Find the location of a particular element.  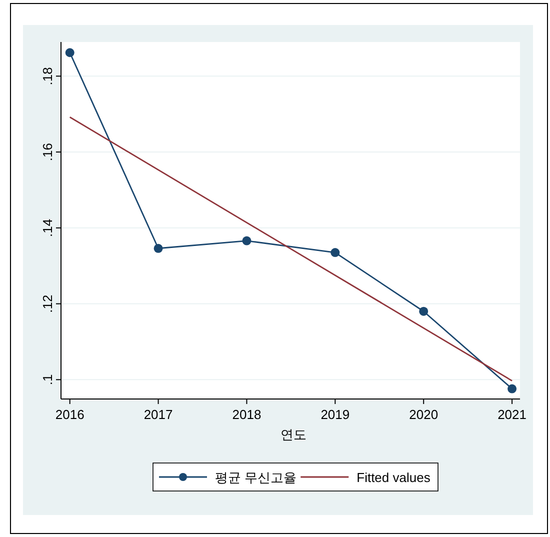

x-tick-label: 2017 is located at coordinates (158, 414).